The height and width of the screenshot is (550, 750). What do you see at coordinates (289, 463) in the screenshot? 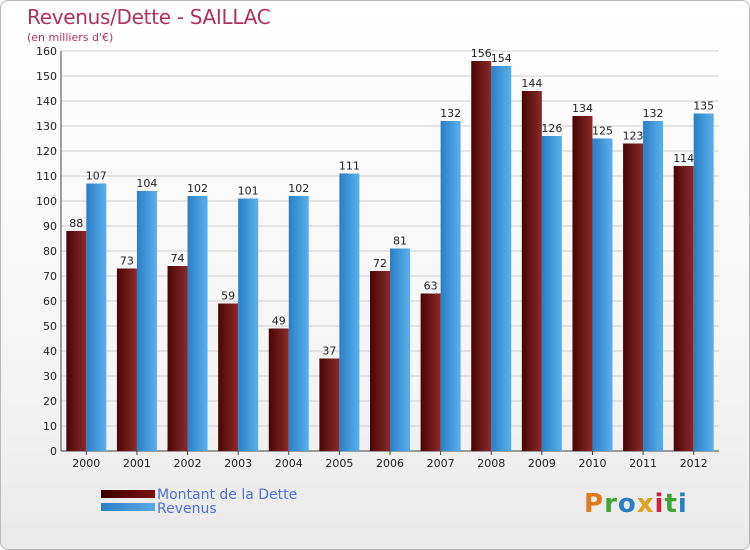
I see `x-tick-label: 2004` at bounding box center [289, 463].